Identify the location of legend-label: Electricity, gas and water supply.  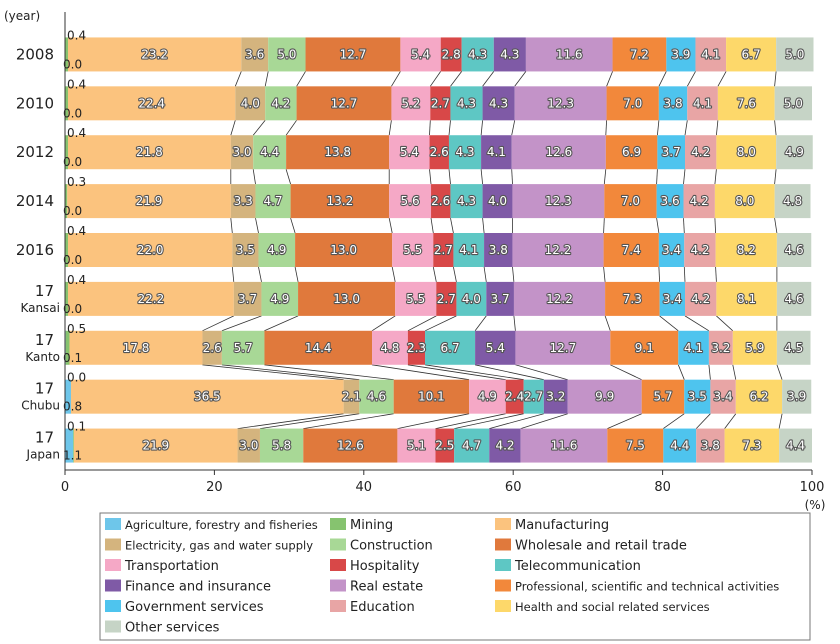
(219, 546).